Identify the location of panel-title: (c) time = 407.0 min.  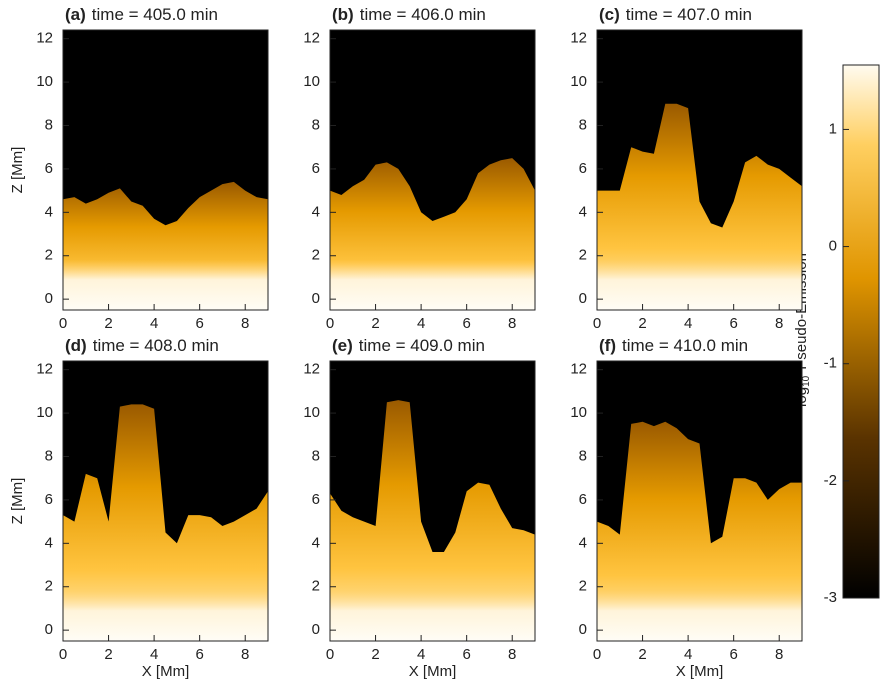
(675, 14).